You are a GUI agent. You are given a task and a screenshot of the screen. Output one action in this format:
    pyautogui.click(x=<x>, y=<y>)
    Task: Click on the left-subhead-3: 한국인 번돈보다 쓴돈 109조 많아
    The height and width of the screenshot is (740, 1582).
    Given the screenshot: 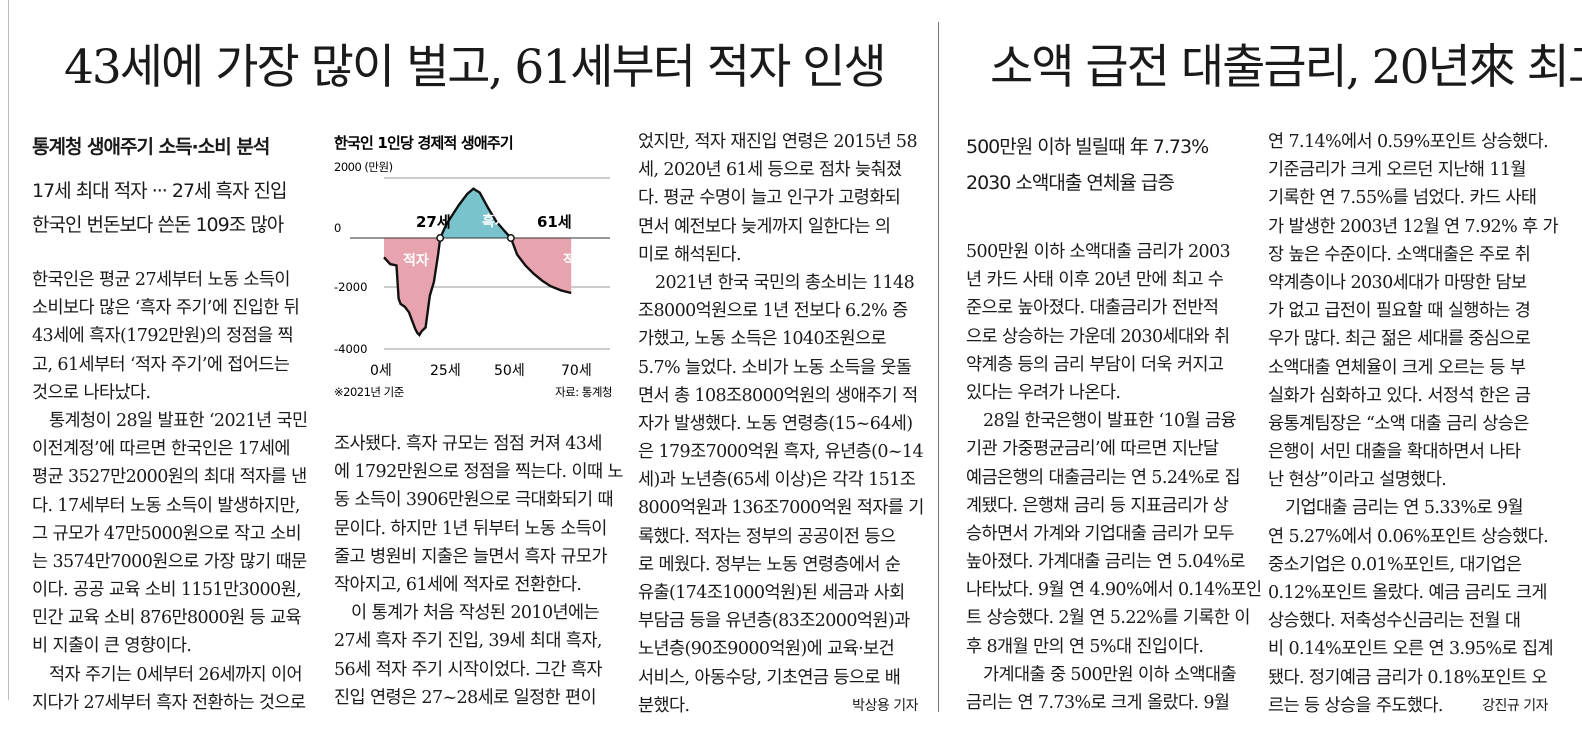 What is the action you would take?
    pyautogui.click(x=158, y=225)
    